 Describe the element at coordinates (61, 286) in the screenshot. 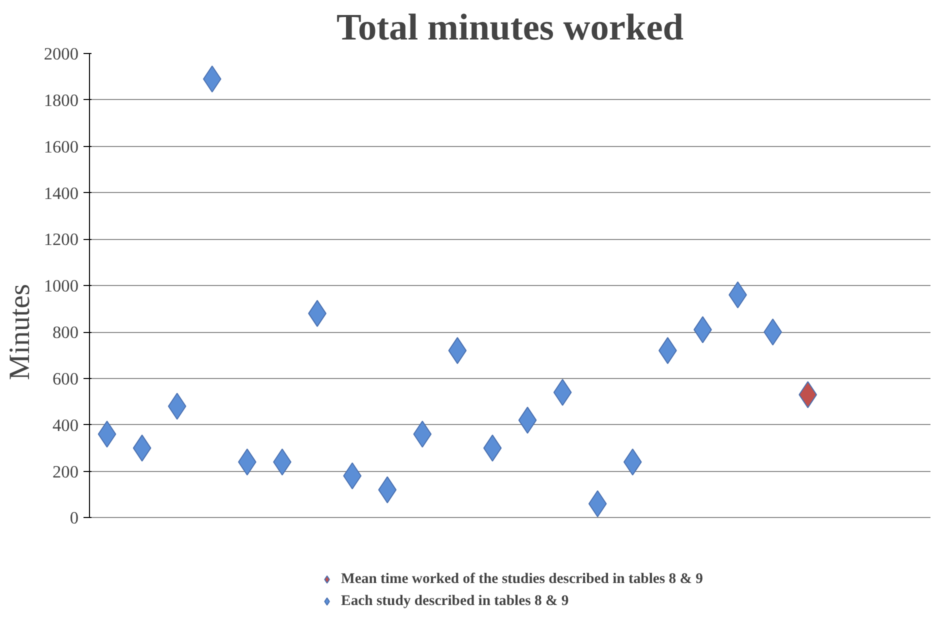

I see `y-tick-label: 1000` at that location.